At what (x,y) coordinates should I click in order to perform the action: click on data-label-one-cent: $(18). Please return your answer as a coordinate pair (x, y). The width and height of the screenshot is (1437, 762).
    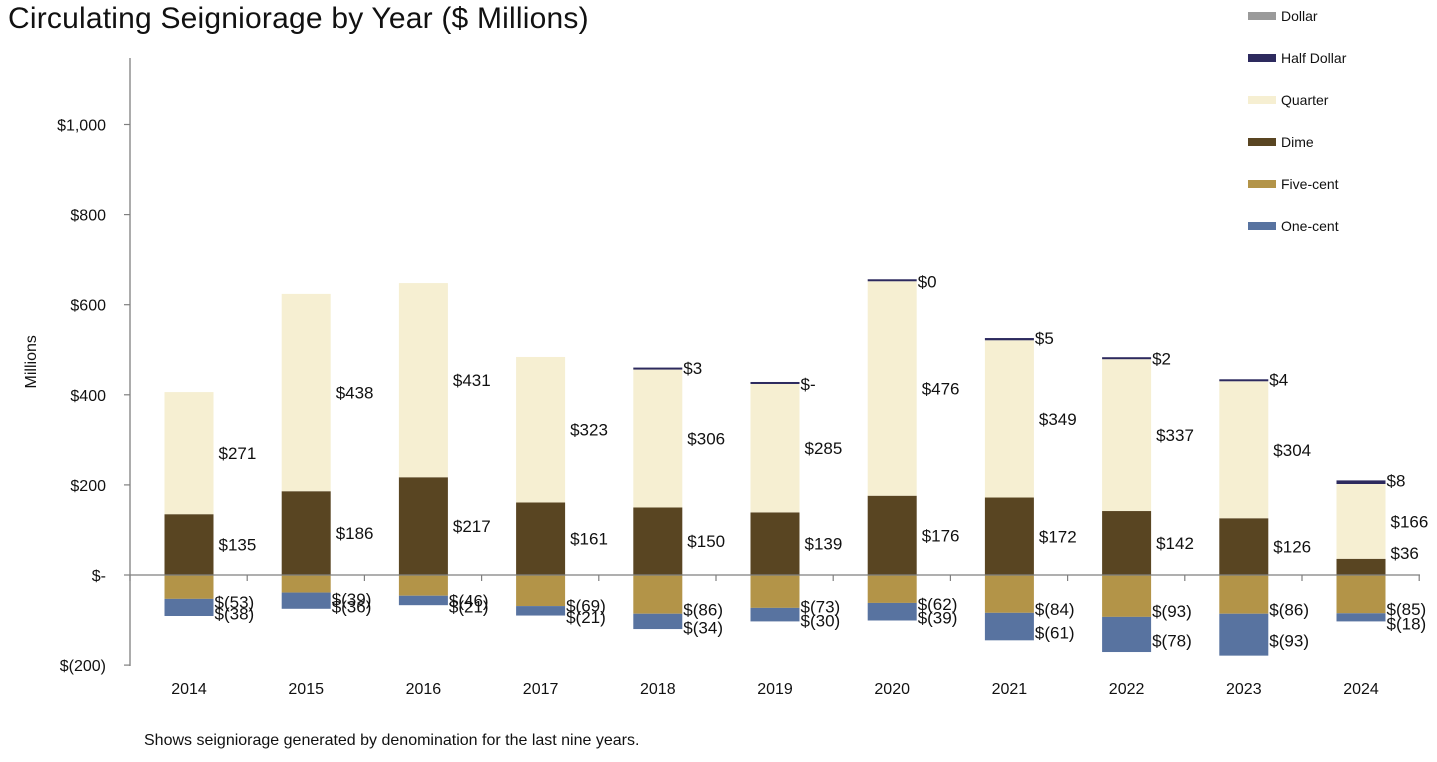
    Looking at the image, I should click on (1407, 623).